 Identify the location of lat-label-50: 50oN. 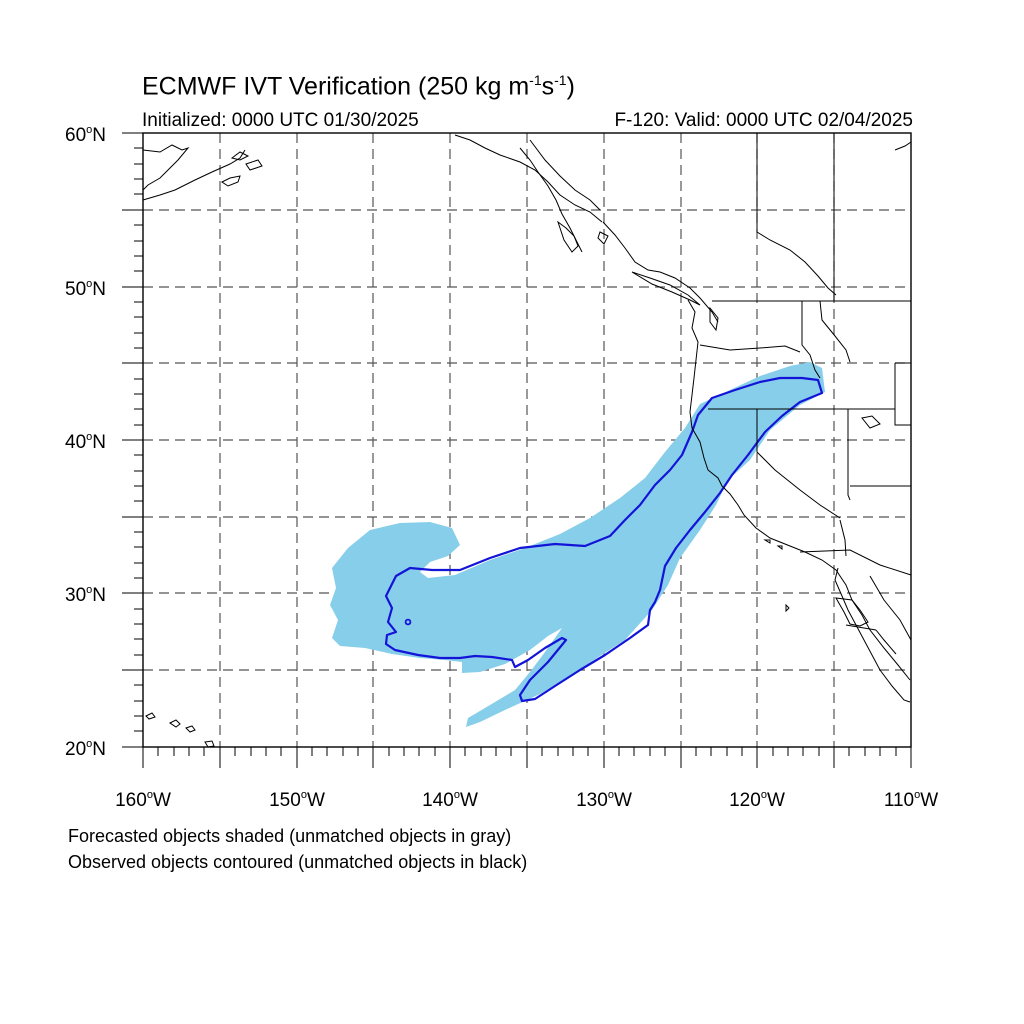
(85, 289).